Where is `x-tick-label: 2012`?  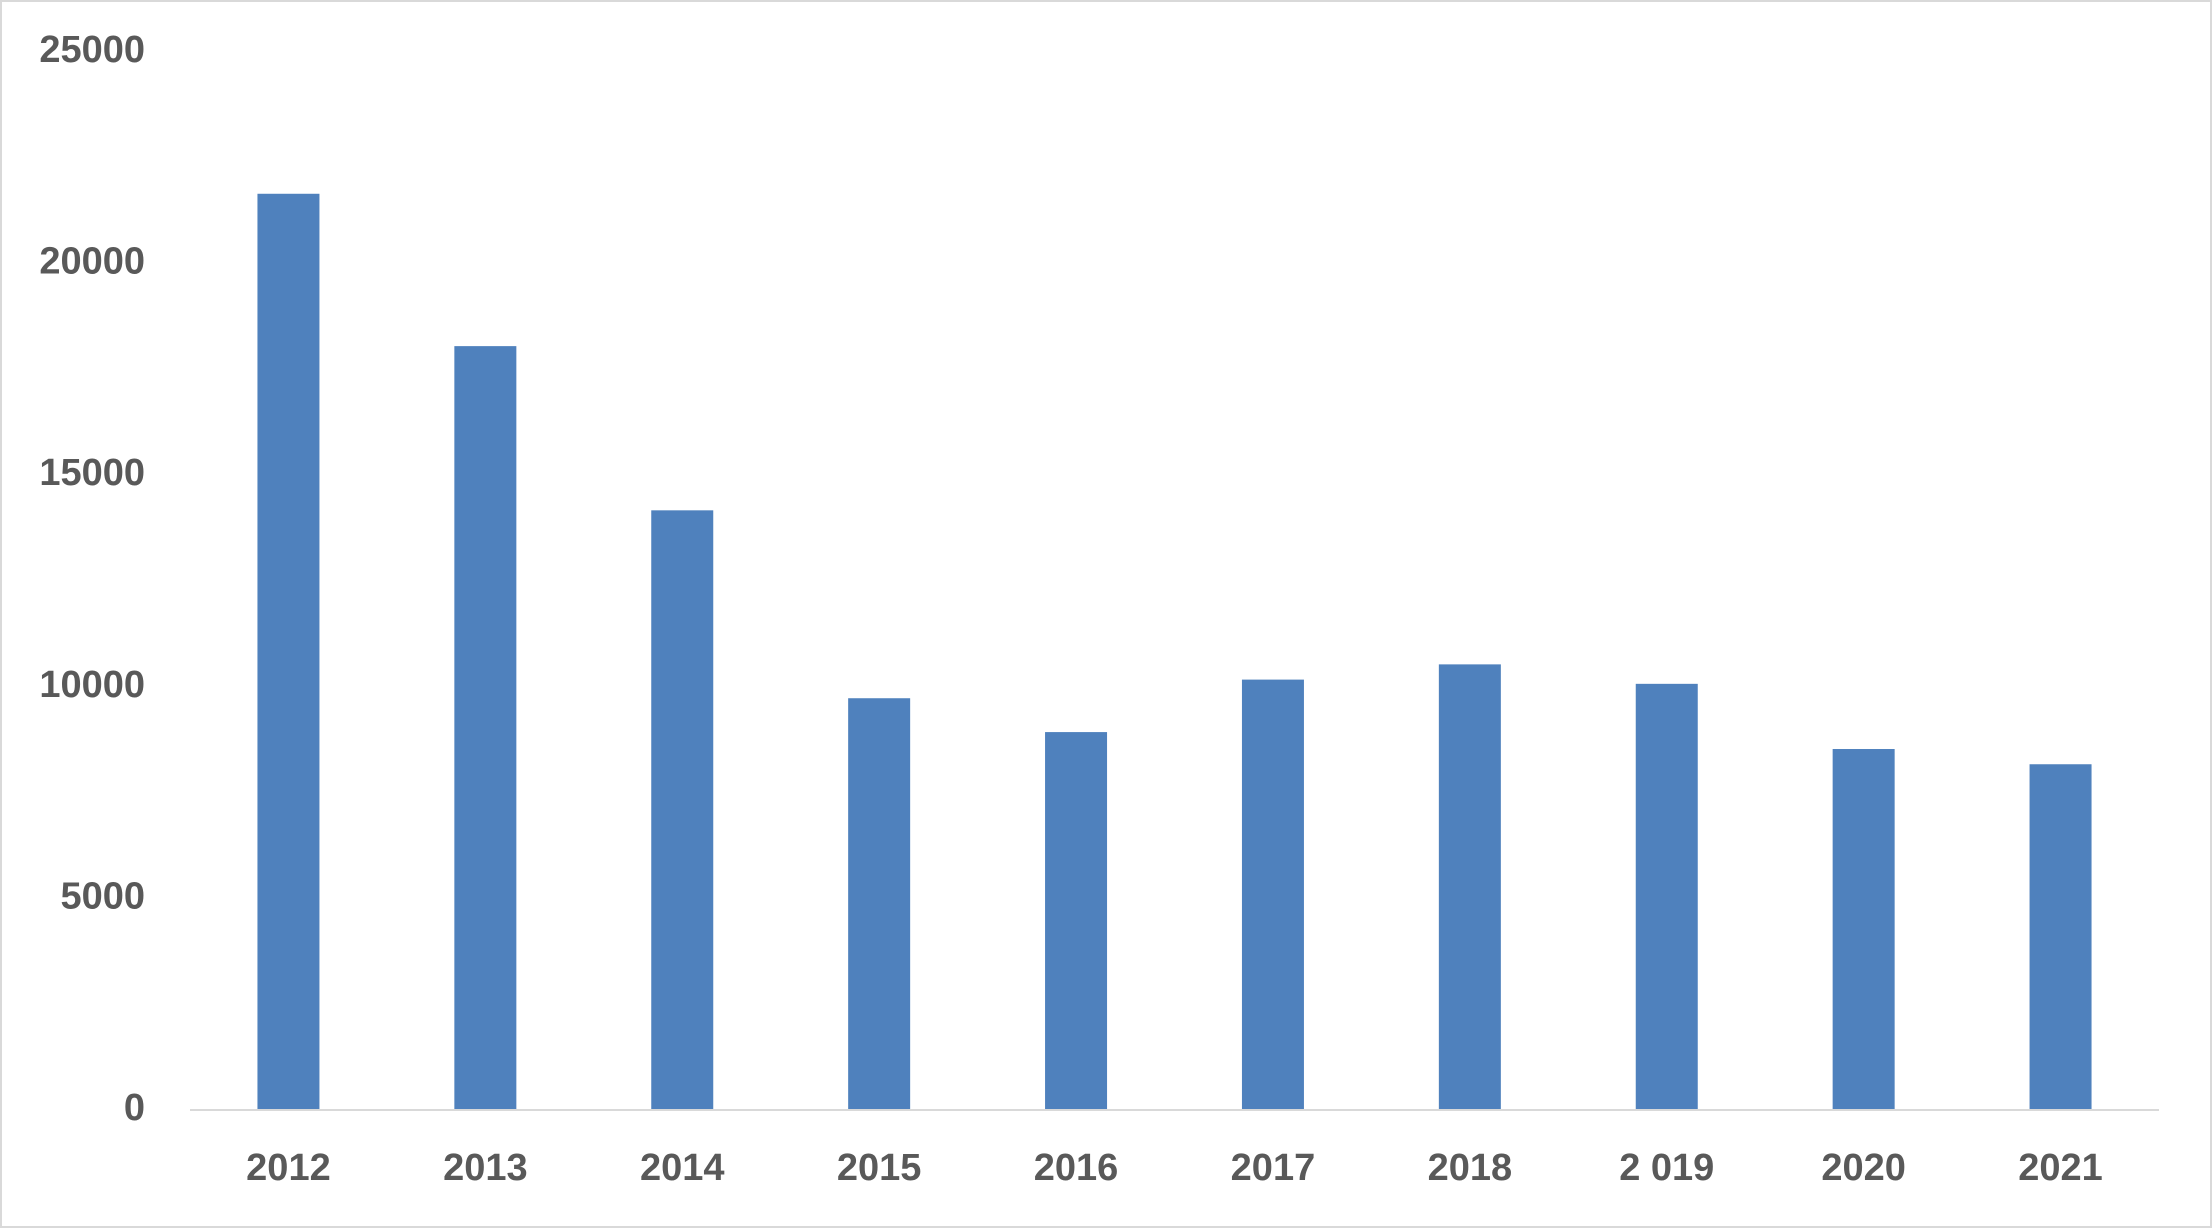
x-tick-label: 2012 is located at coordinates (288, 1168).